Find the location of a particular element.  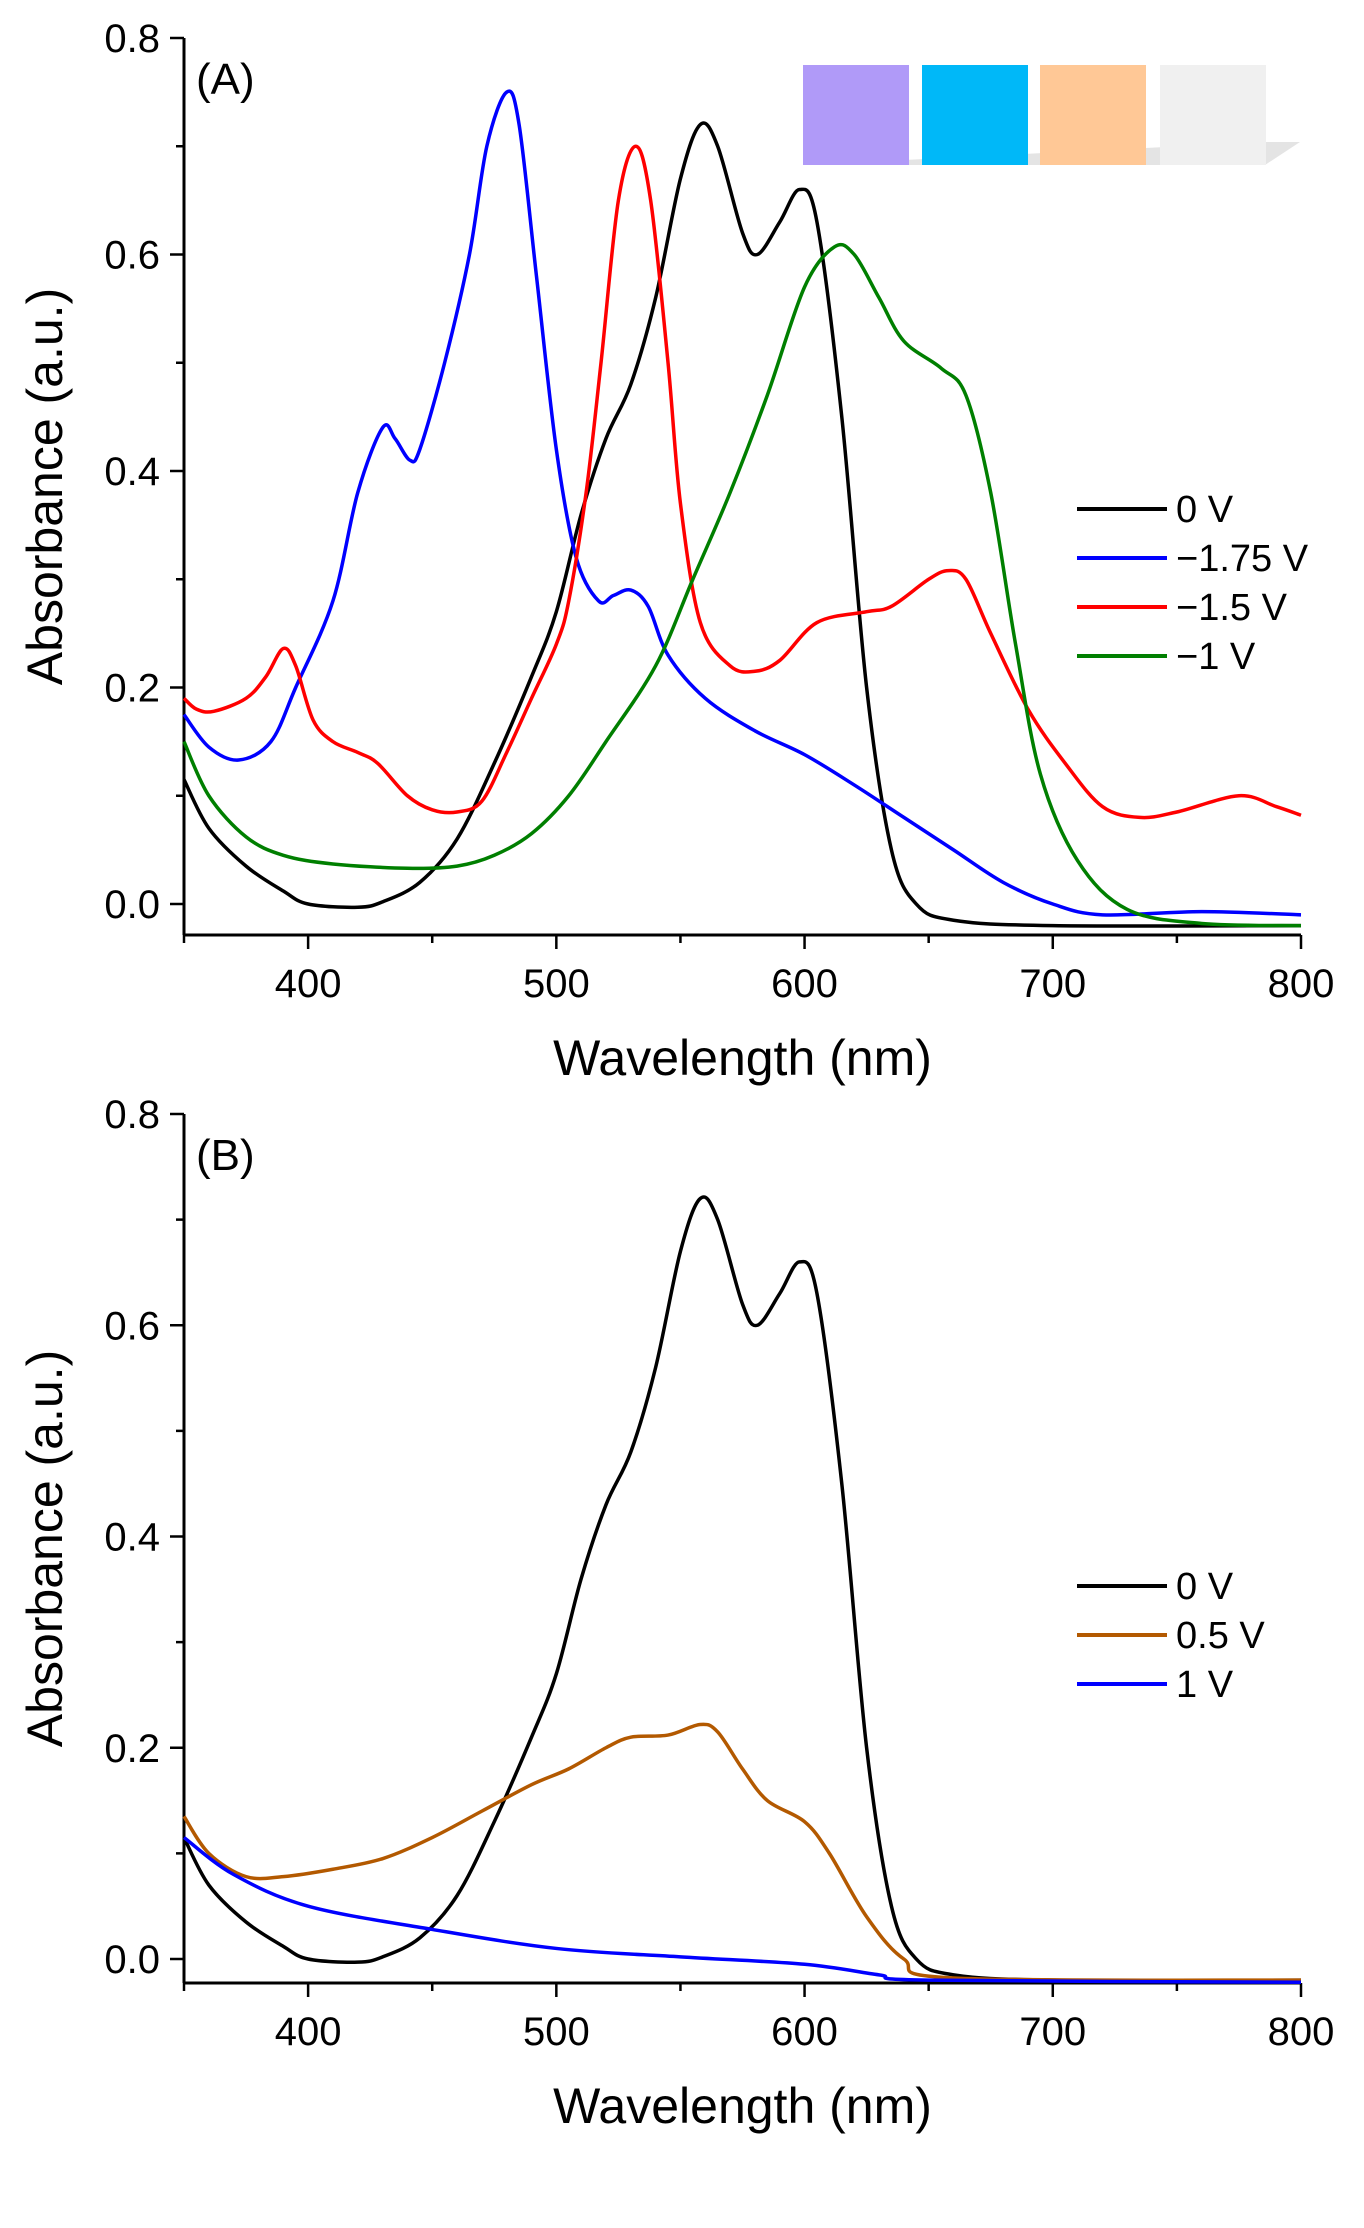

legend-label: −1.75 V is located at coordinates (1242, 559).